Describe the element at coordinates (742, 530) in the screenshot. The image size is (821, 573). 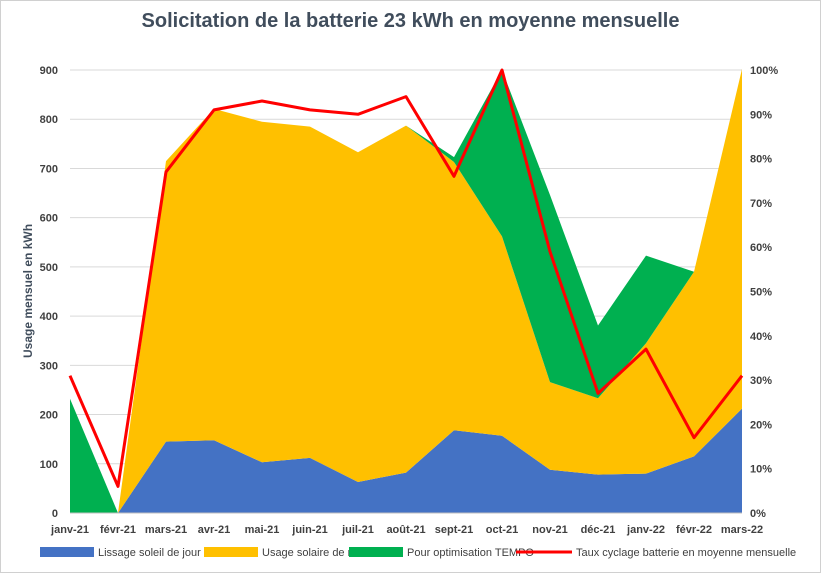
I see `x-tick-label: mars-22` at that location.